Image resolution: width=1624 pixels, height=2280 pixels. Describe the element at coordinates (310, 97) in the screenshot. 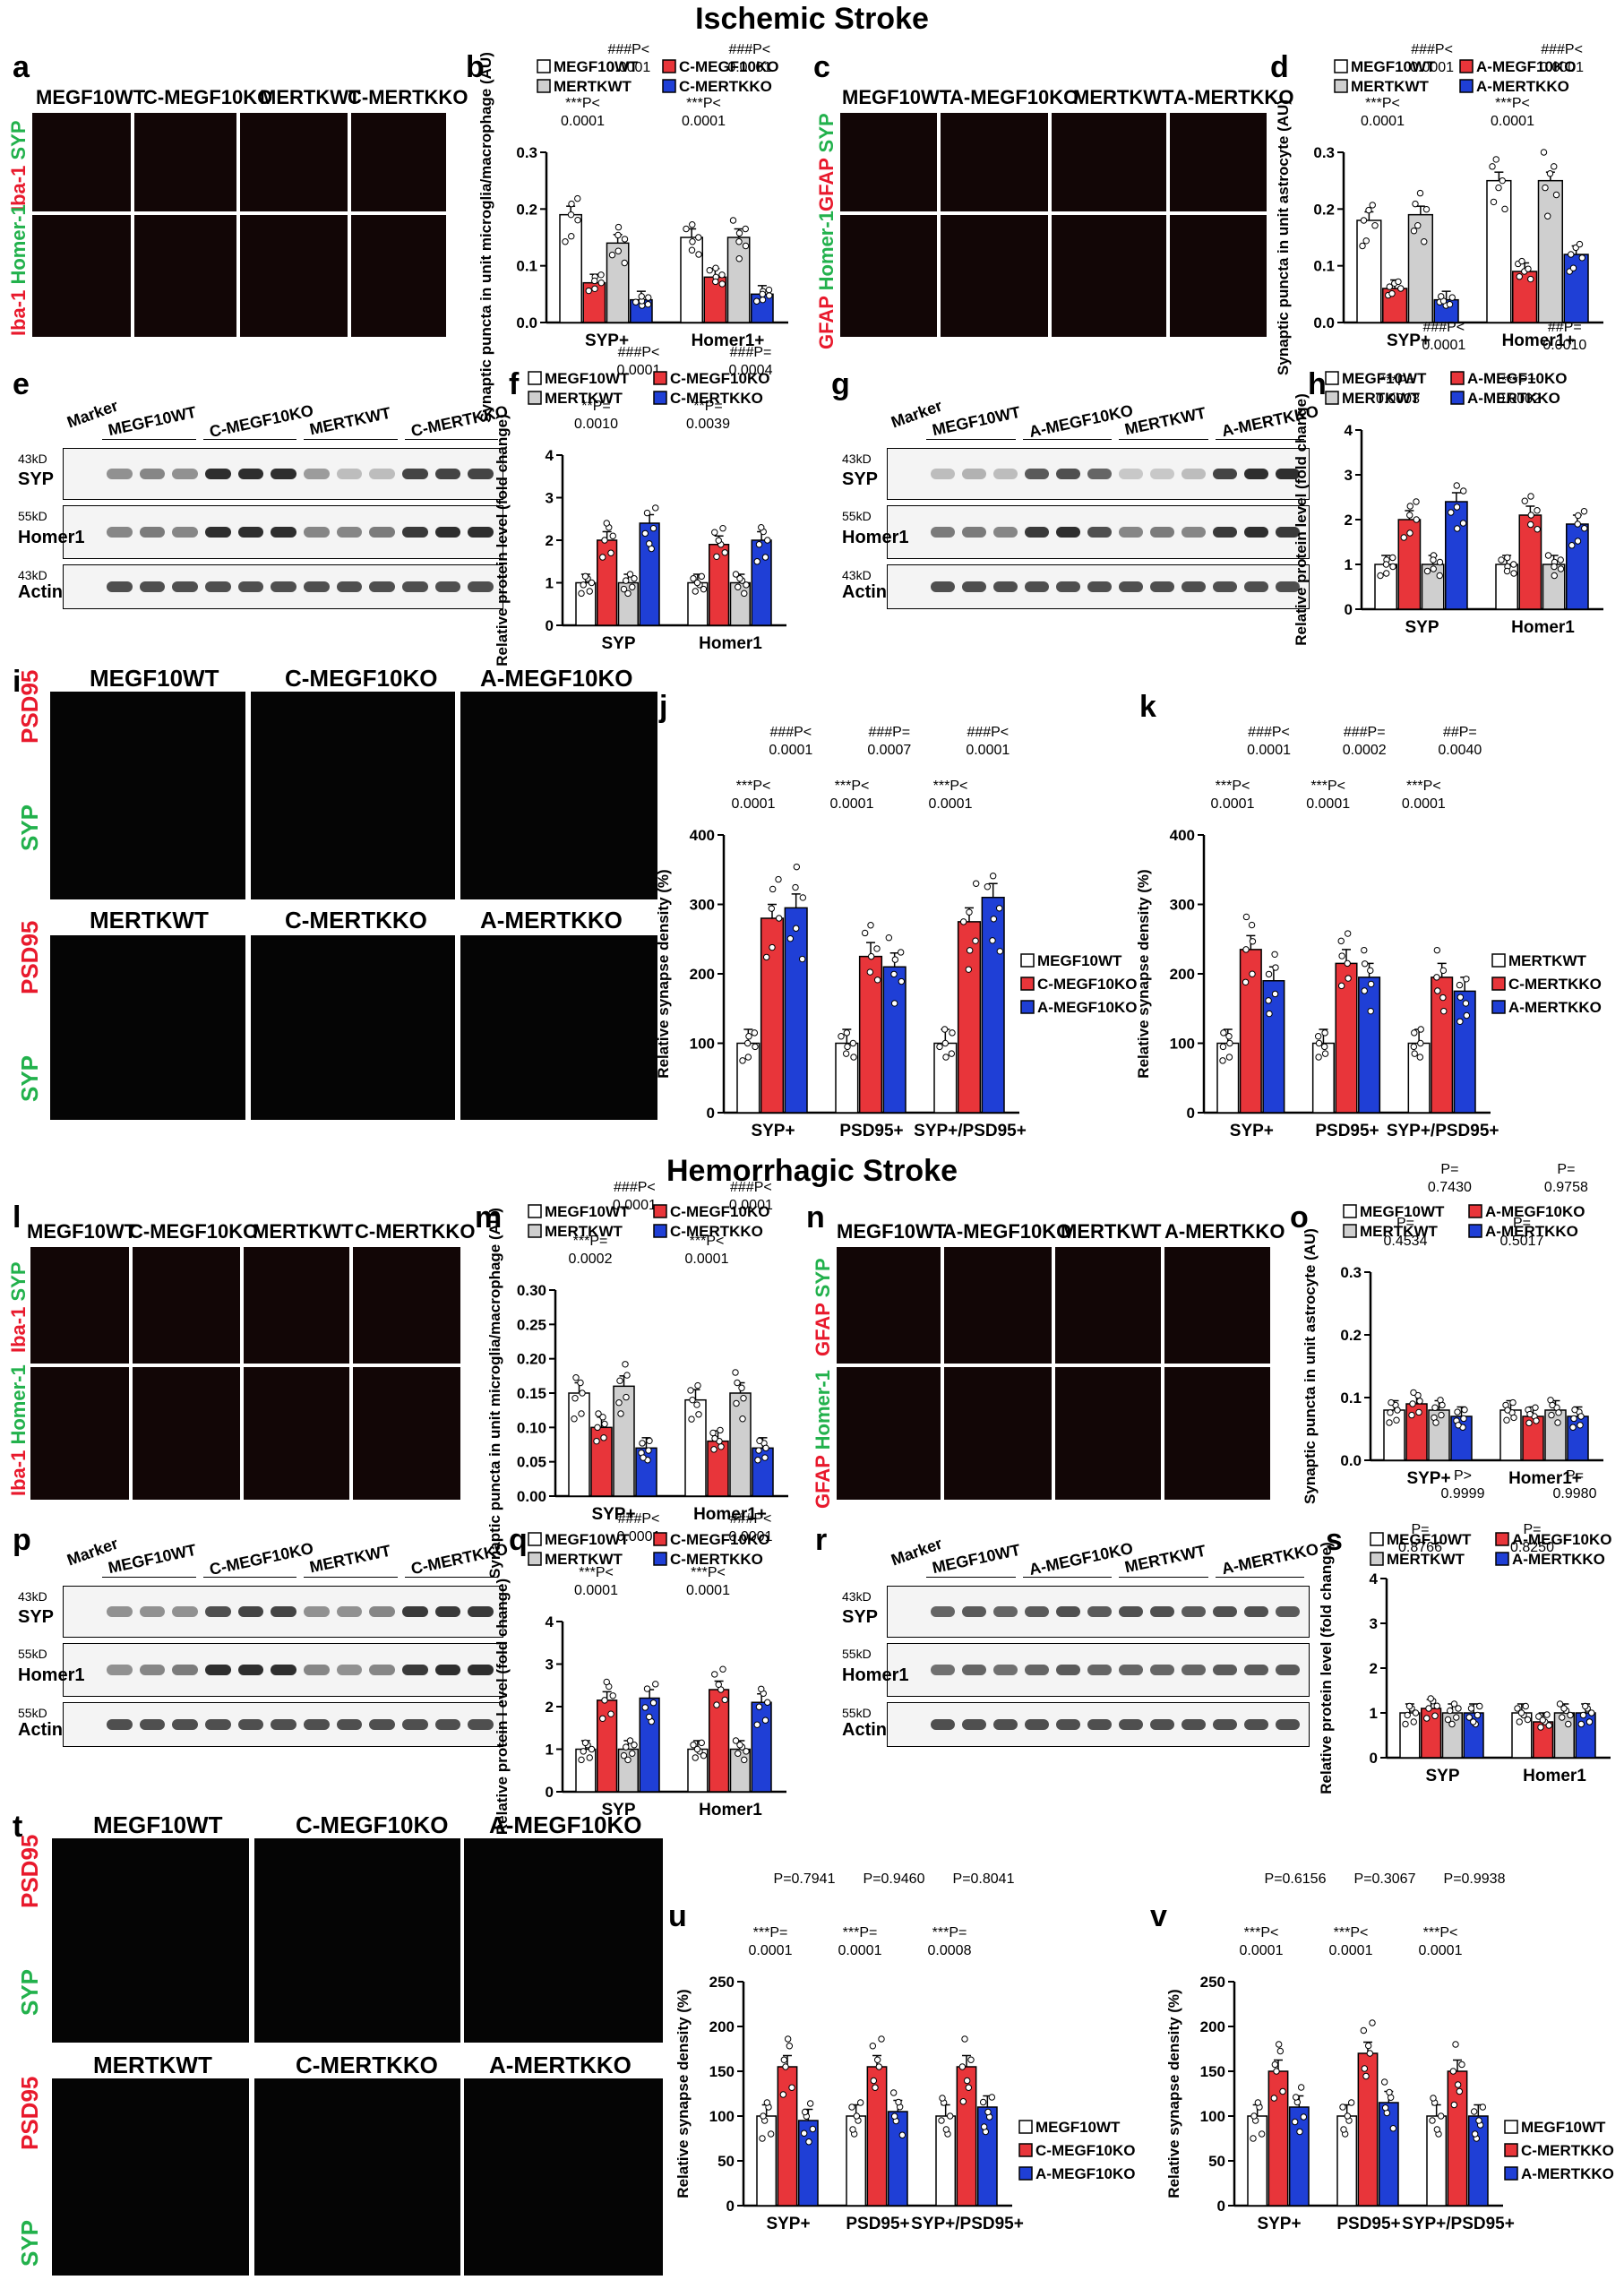

I see `a-label-mertkwt: MERTKWT` at that location.